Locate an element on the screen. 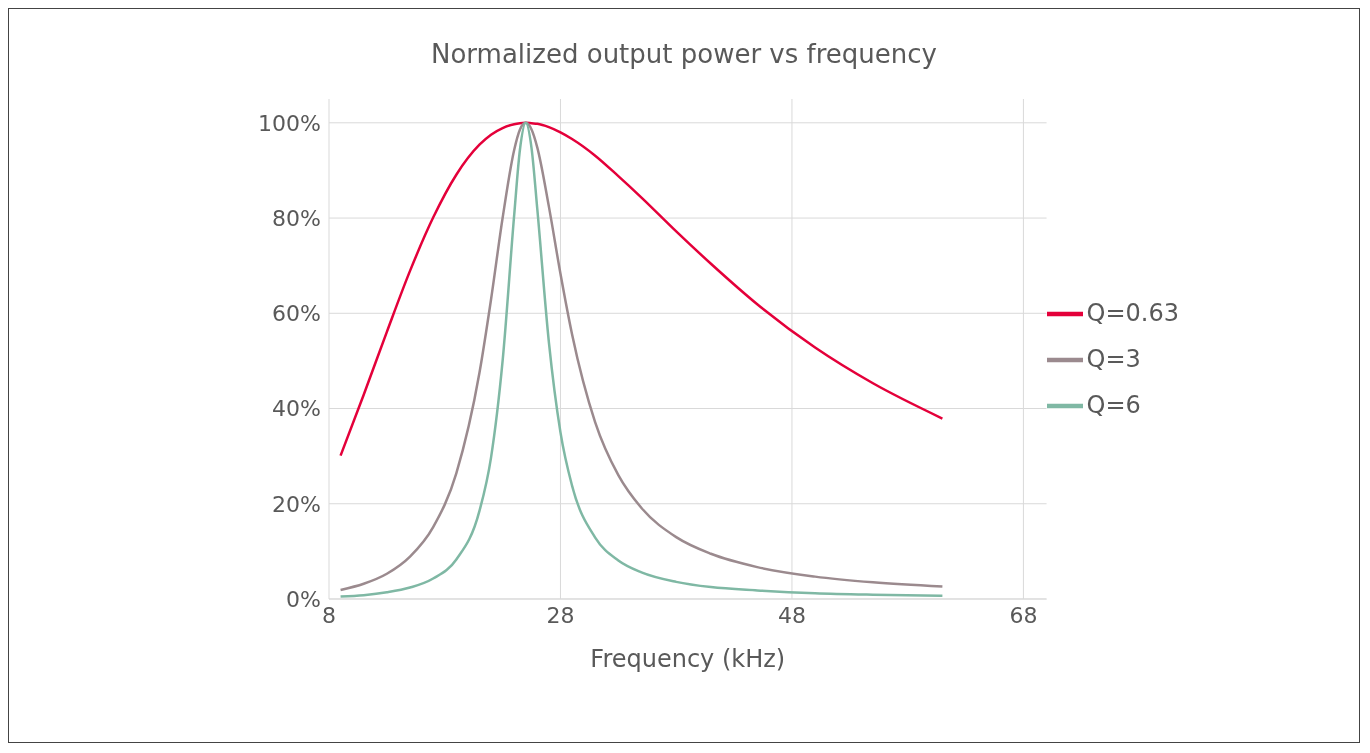 This screenshot has height=753, width=1370. y-tick-label: 40% is located at coordinates (296, 409).